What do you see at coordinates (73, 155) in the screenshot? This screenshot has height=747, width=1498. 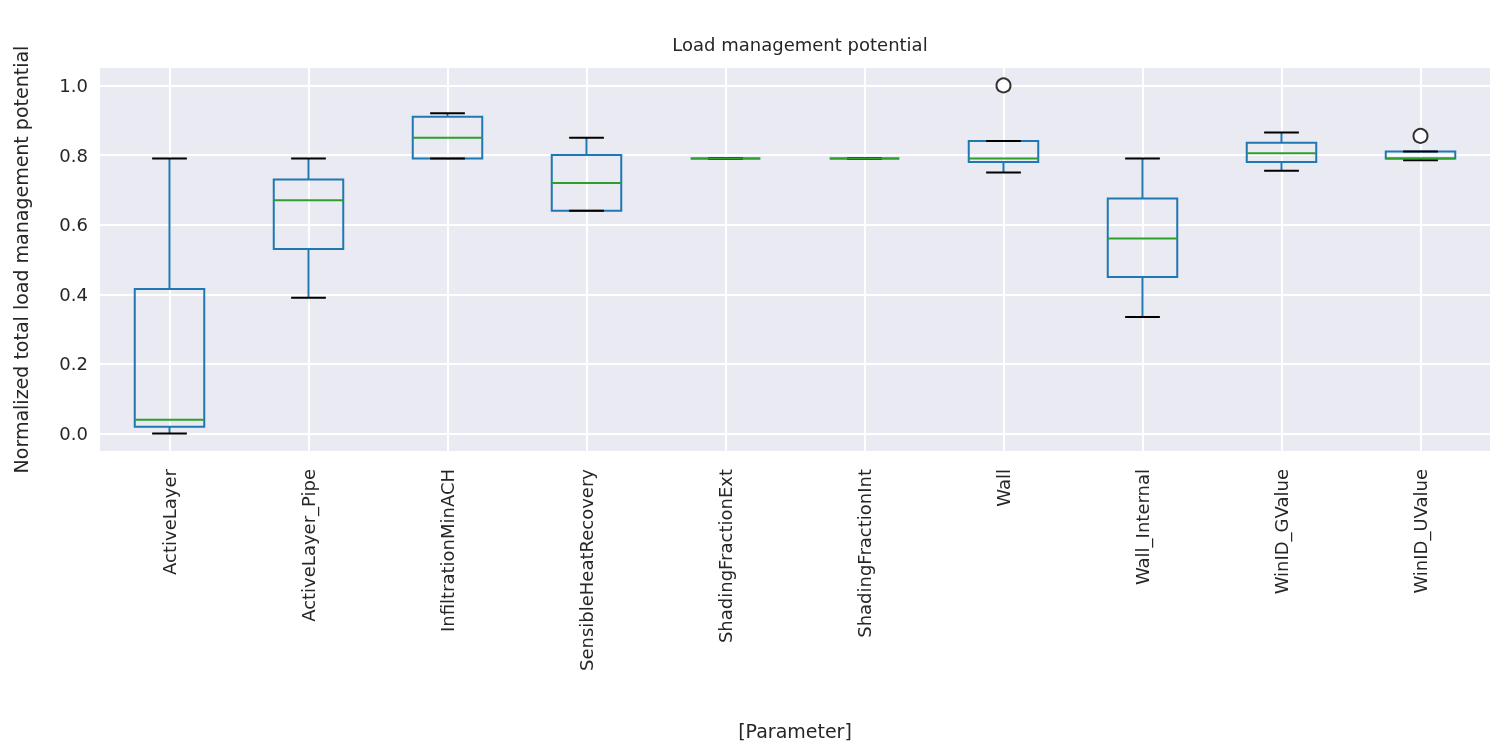 I see `y-tick-label: 0.8` at bounding box center [73, 155].